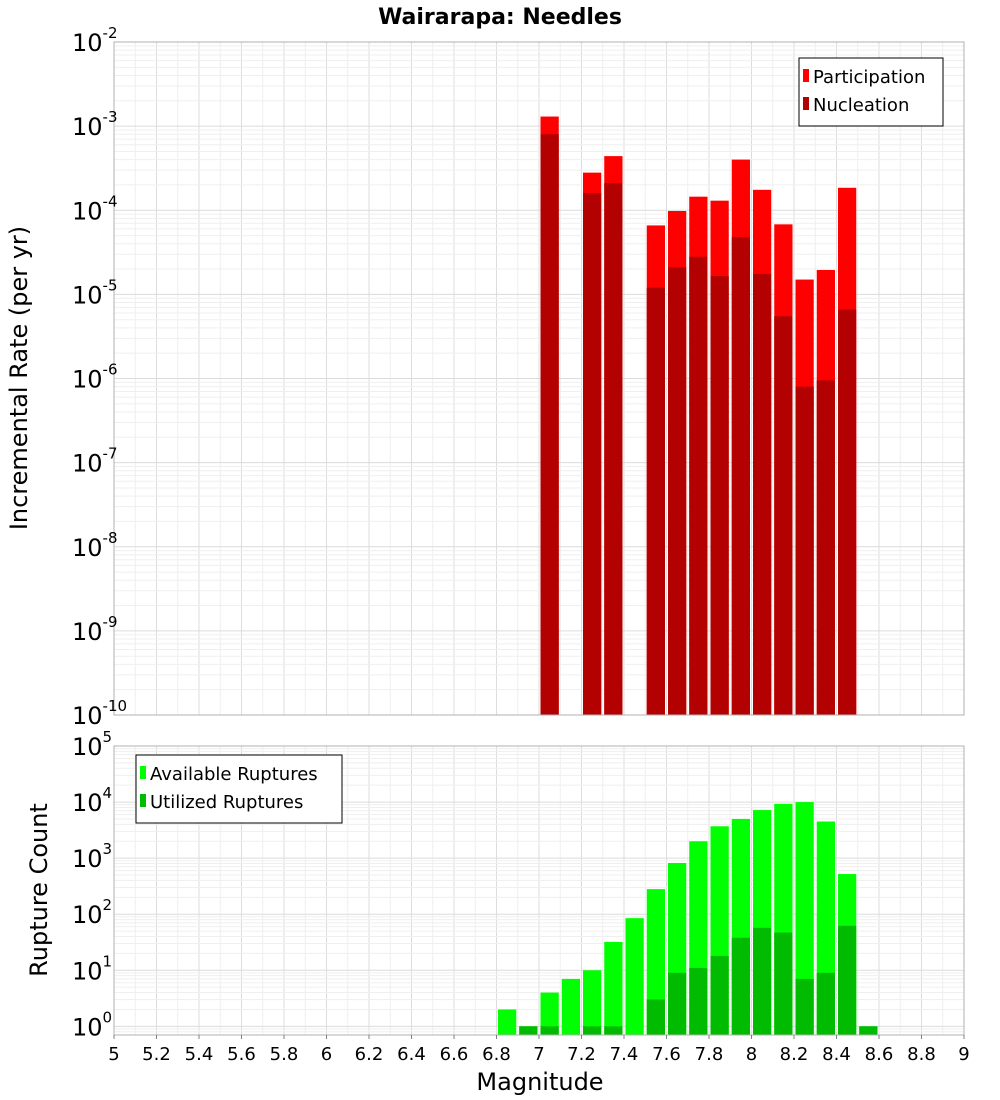  I want to click on top-legend: Participation Nucleation, so click(871, 92).